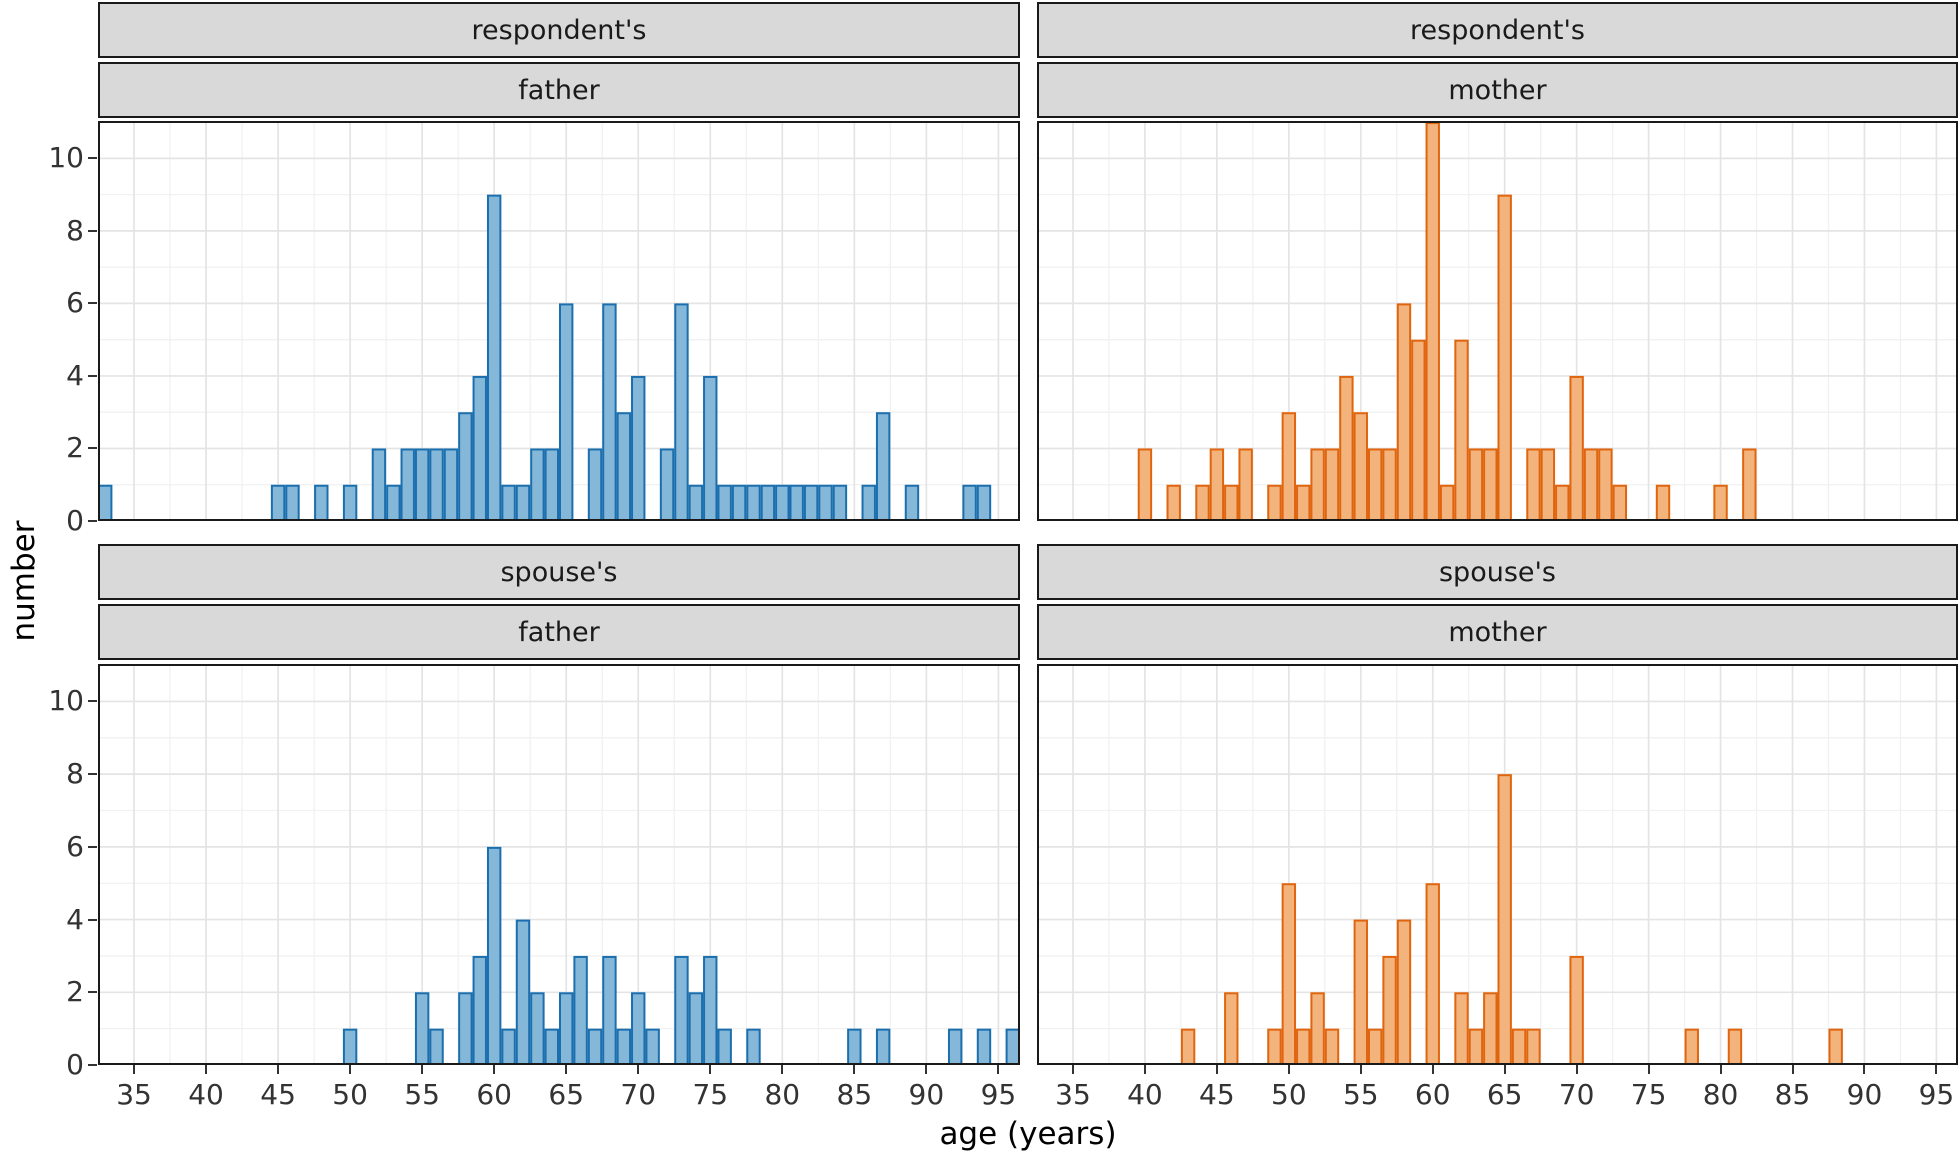 The image size is (1960, 1162). I want to click on y-tick-label: 6, so click(75, 303).